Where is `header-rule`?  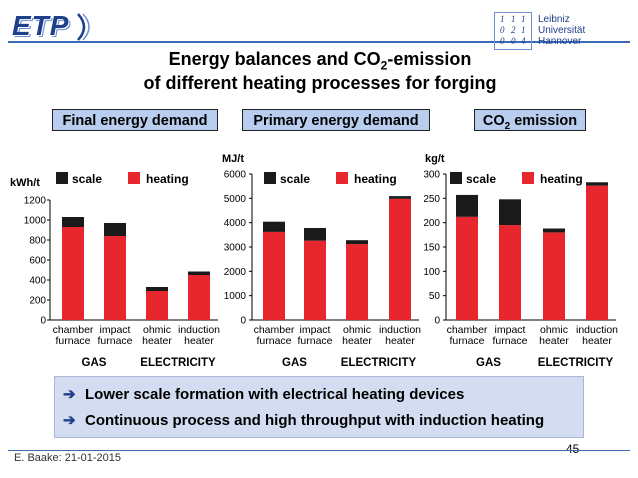 header-rule is located at coordinates (319, 42).